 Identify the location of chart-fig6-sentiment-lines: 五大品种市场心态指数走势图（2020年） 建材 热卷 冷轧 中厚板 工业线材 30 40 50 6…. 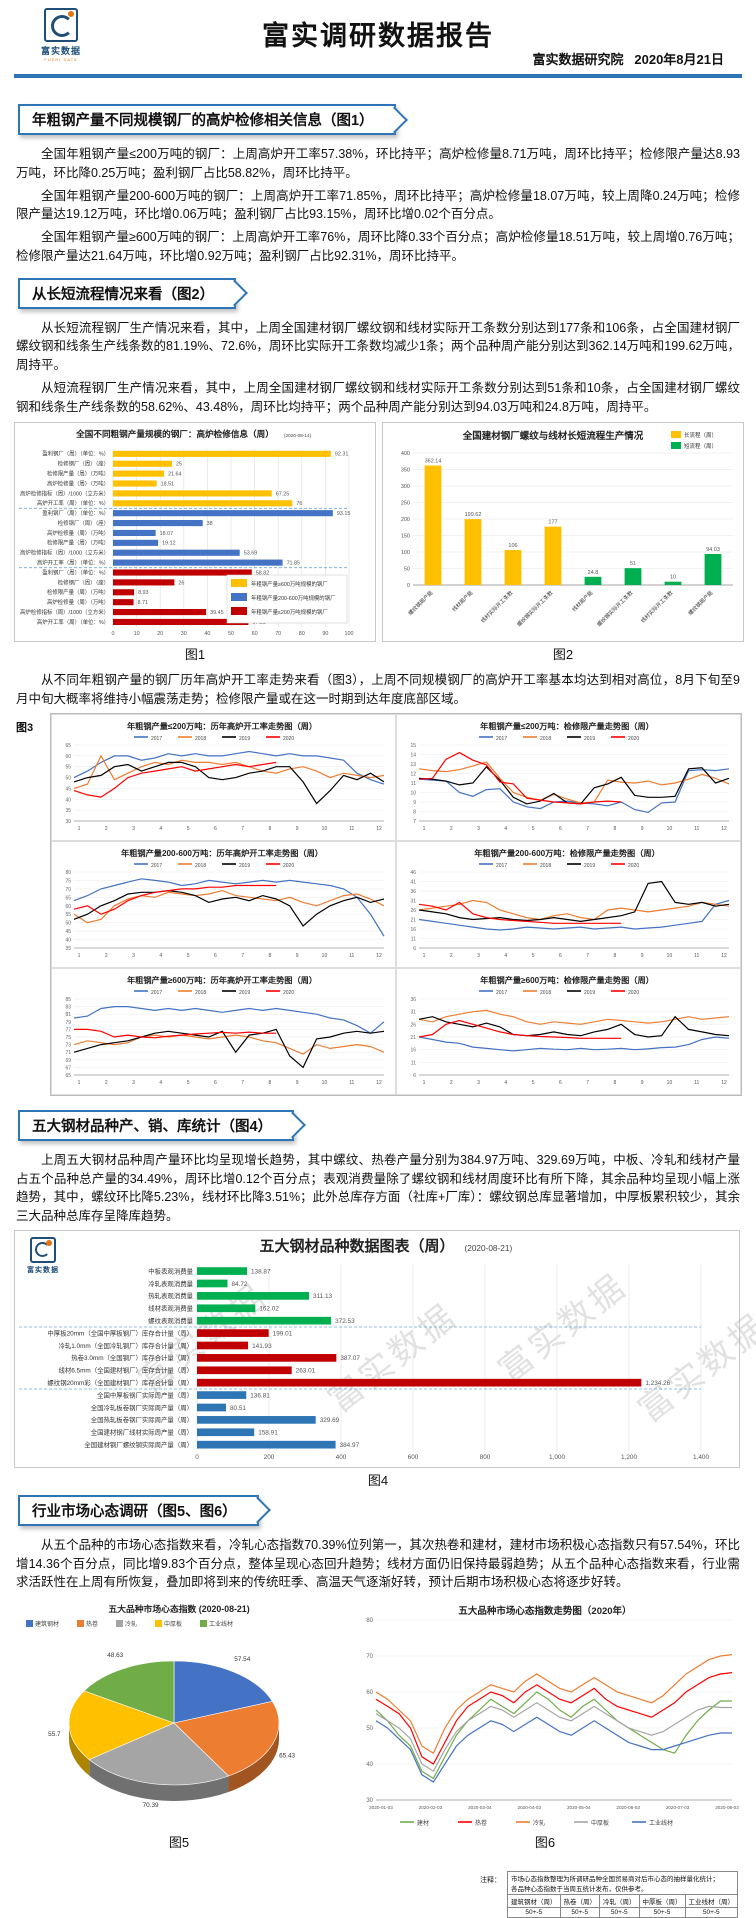
(545, 1714).